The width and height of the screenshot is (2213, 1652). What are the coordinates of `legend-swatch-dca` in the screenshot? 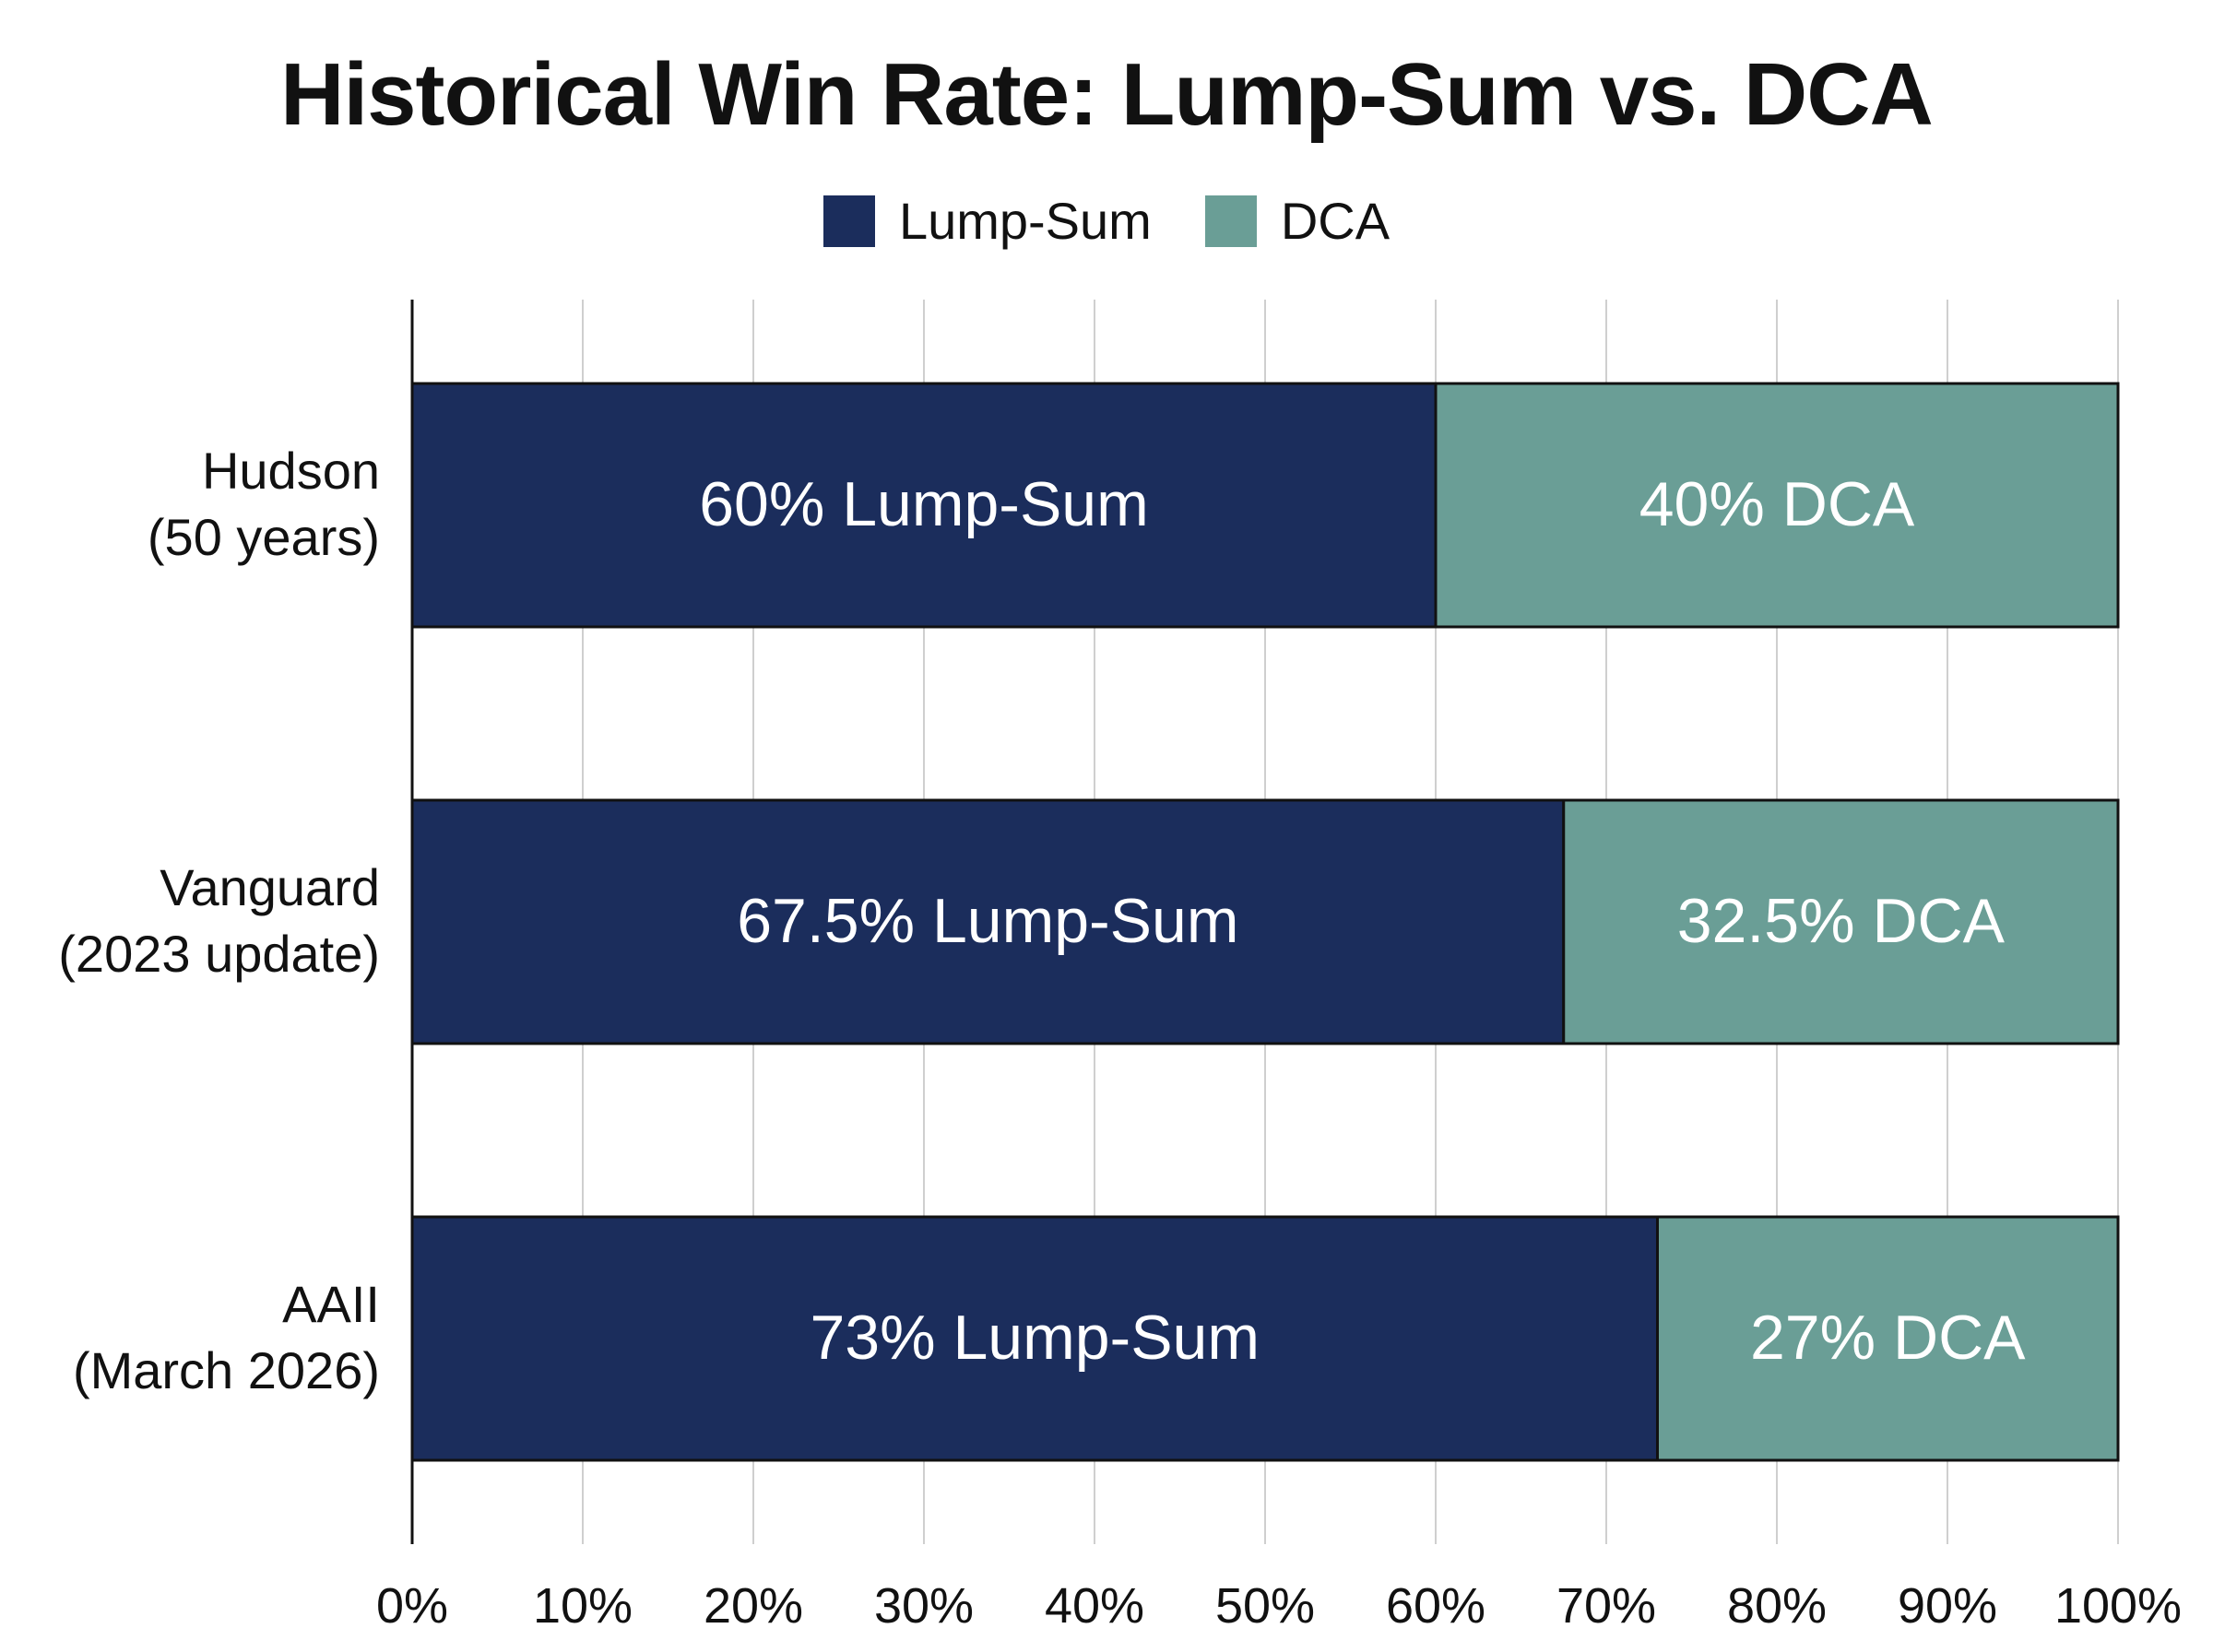 It's located at (1230, 221).